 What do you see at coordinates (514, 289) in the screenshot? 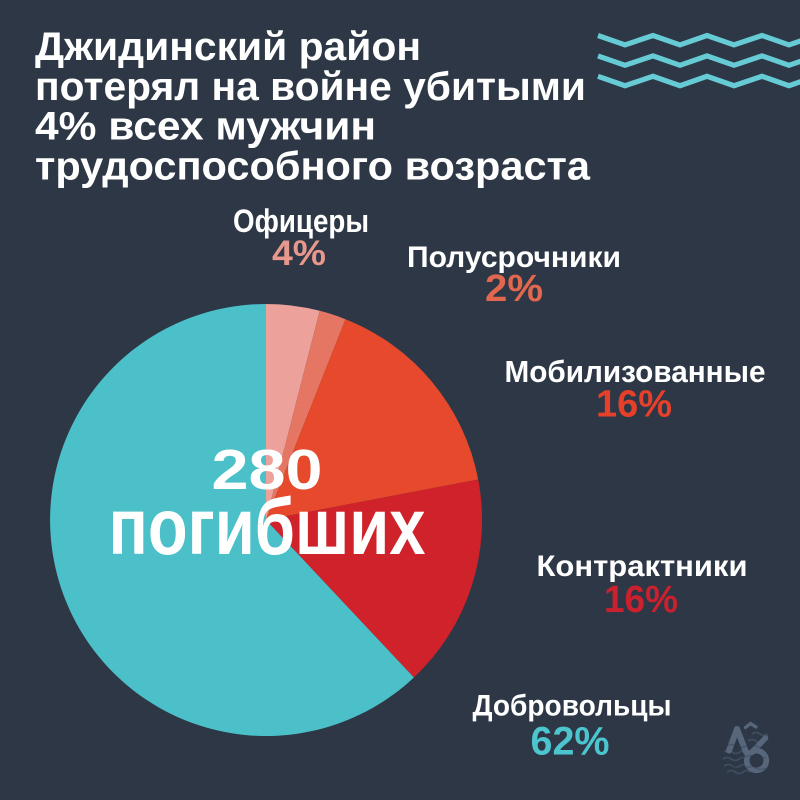
I see `svg-text: 2%` at bounding box center [514, 289].